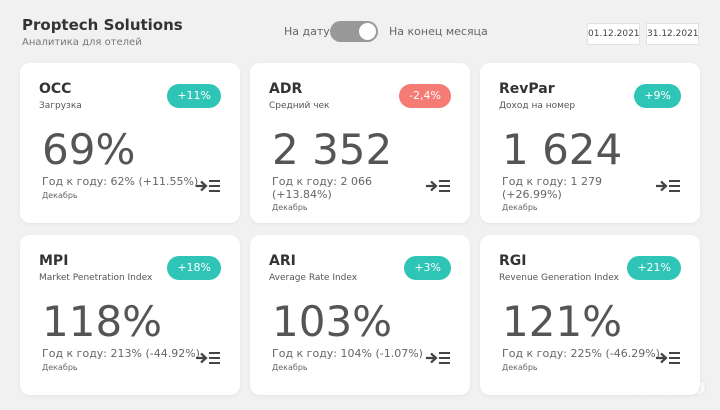  What do you see at coordinates (286, 89) in the screenshot?
I see `card-title: ADR` at bounding box center [286, 89].